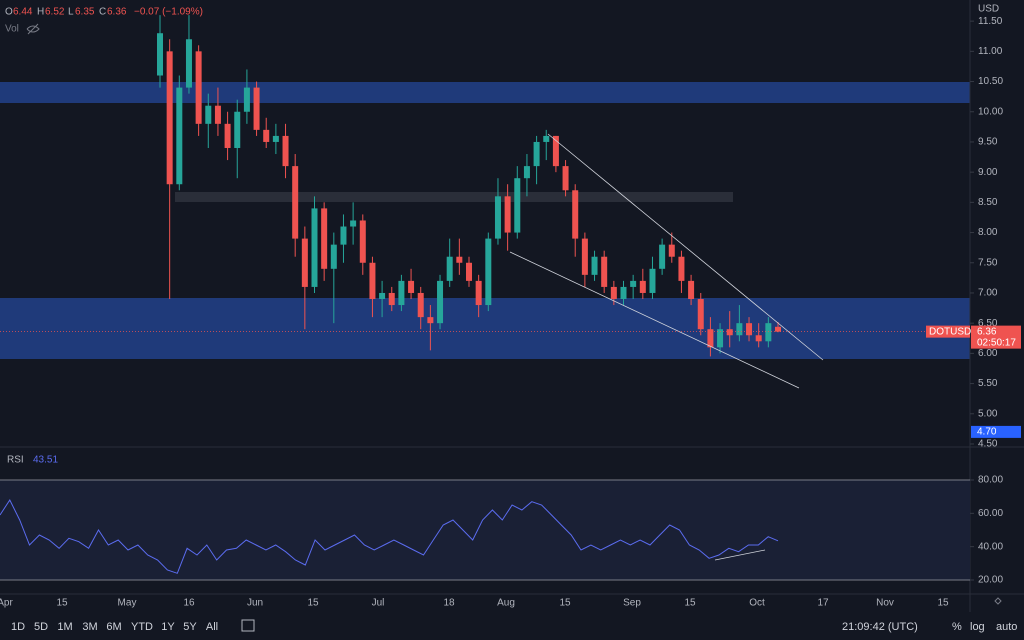 Image resolution: width=1024 pixels, height=640 pixels. Describe the element at coordinates (757, 603) in the screenshot. I see `time-tick-label: Oct` at that location.